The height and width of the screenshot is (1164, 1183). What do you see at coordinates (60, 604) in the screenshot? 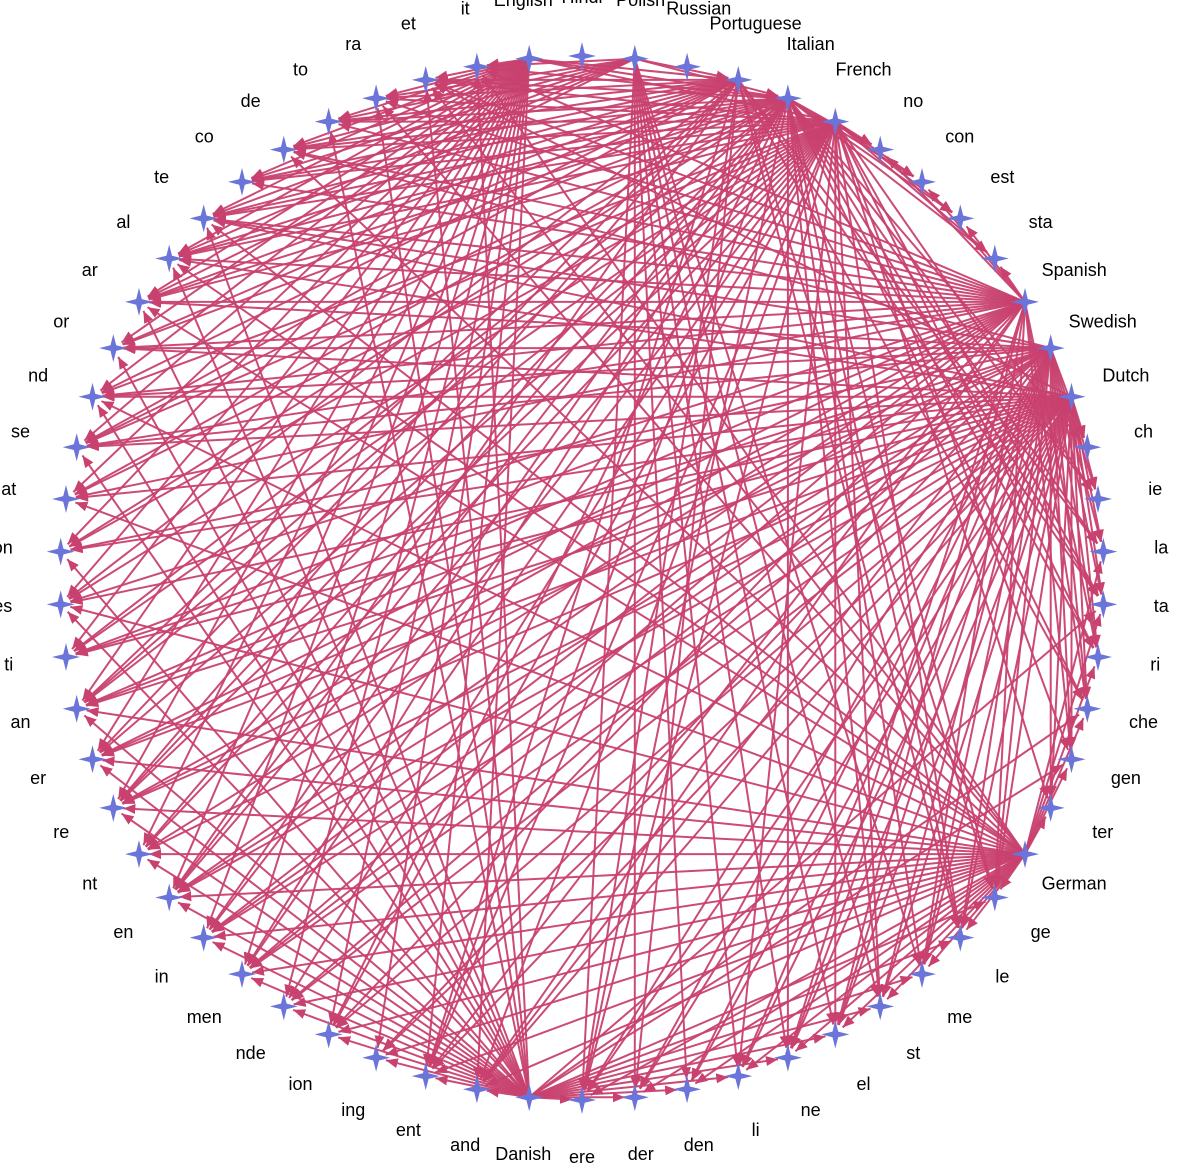
I see `node-es` at bounding box center [60, 604].